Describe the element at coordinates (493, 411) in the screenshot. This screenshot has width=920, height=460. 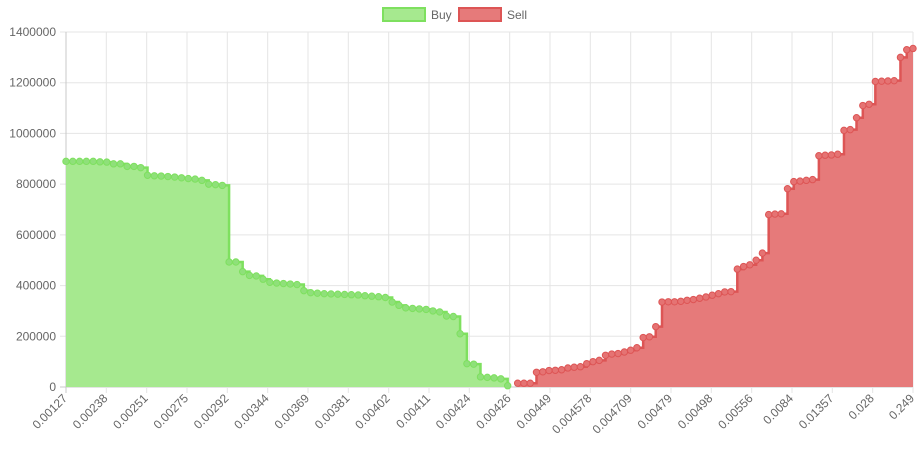
I see `x-tick-label: 0.00426` at that location.